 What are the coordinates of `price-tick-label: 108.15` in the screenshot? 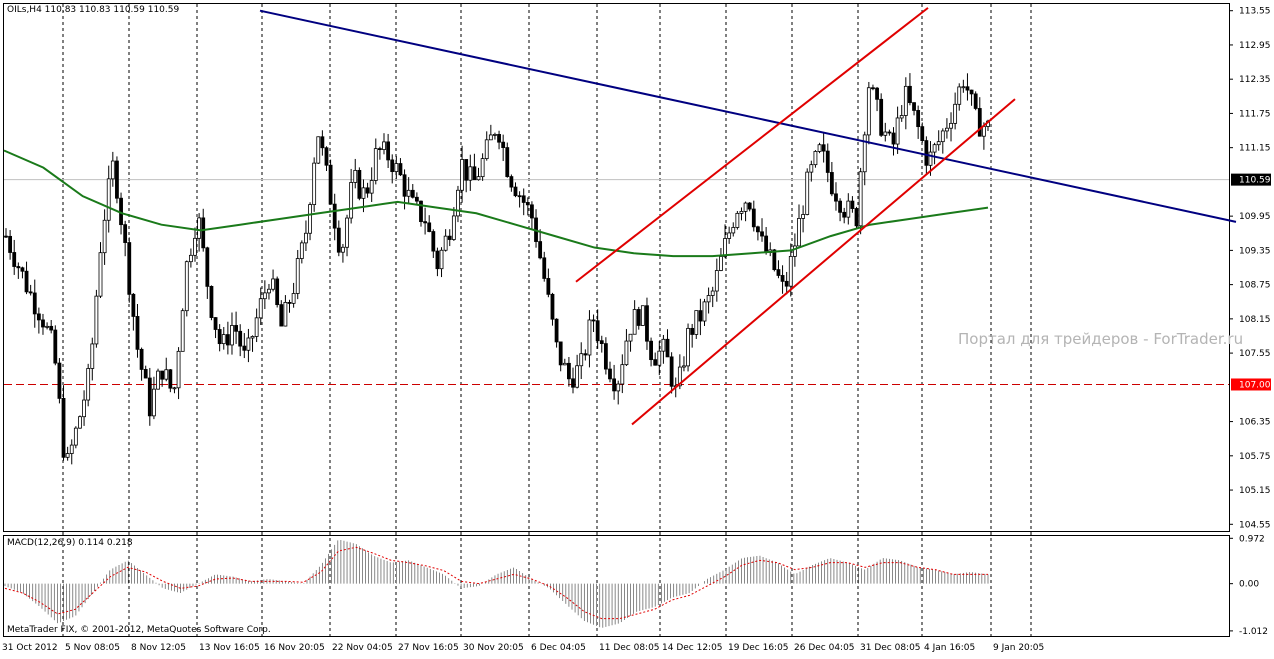 It's located at (1255, 320).